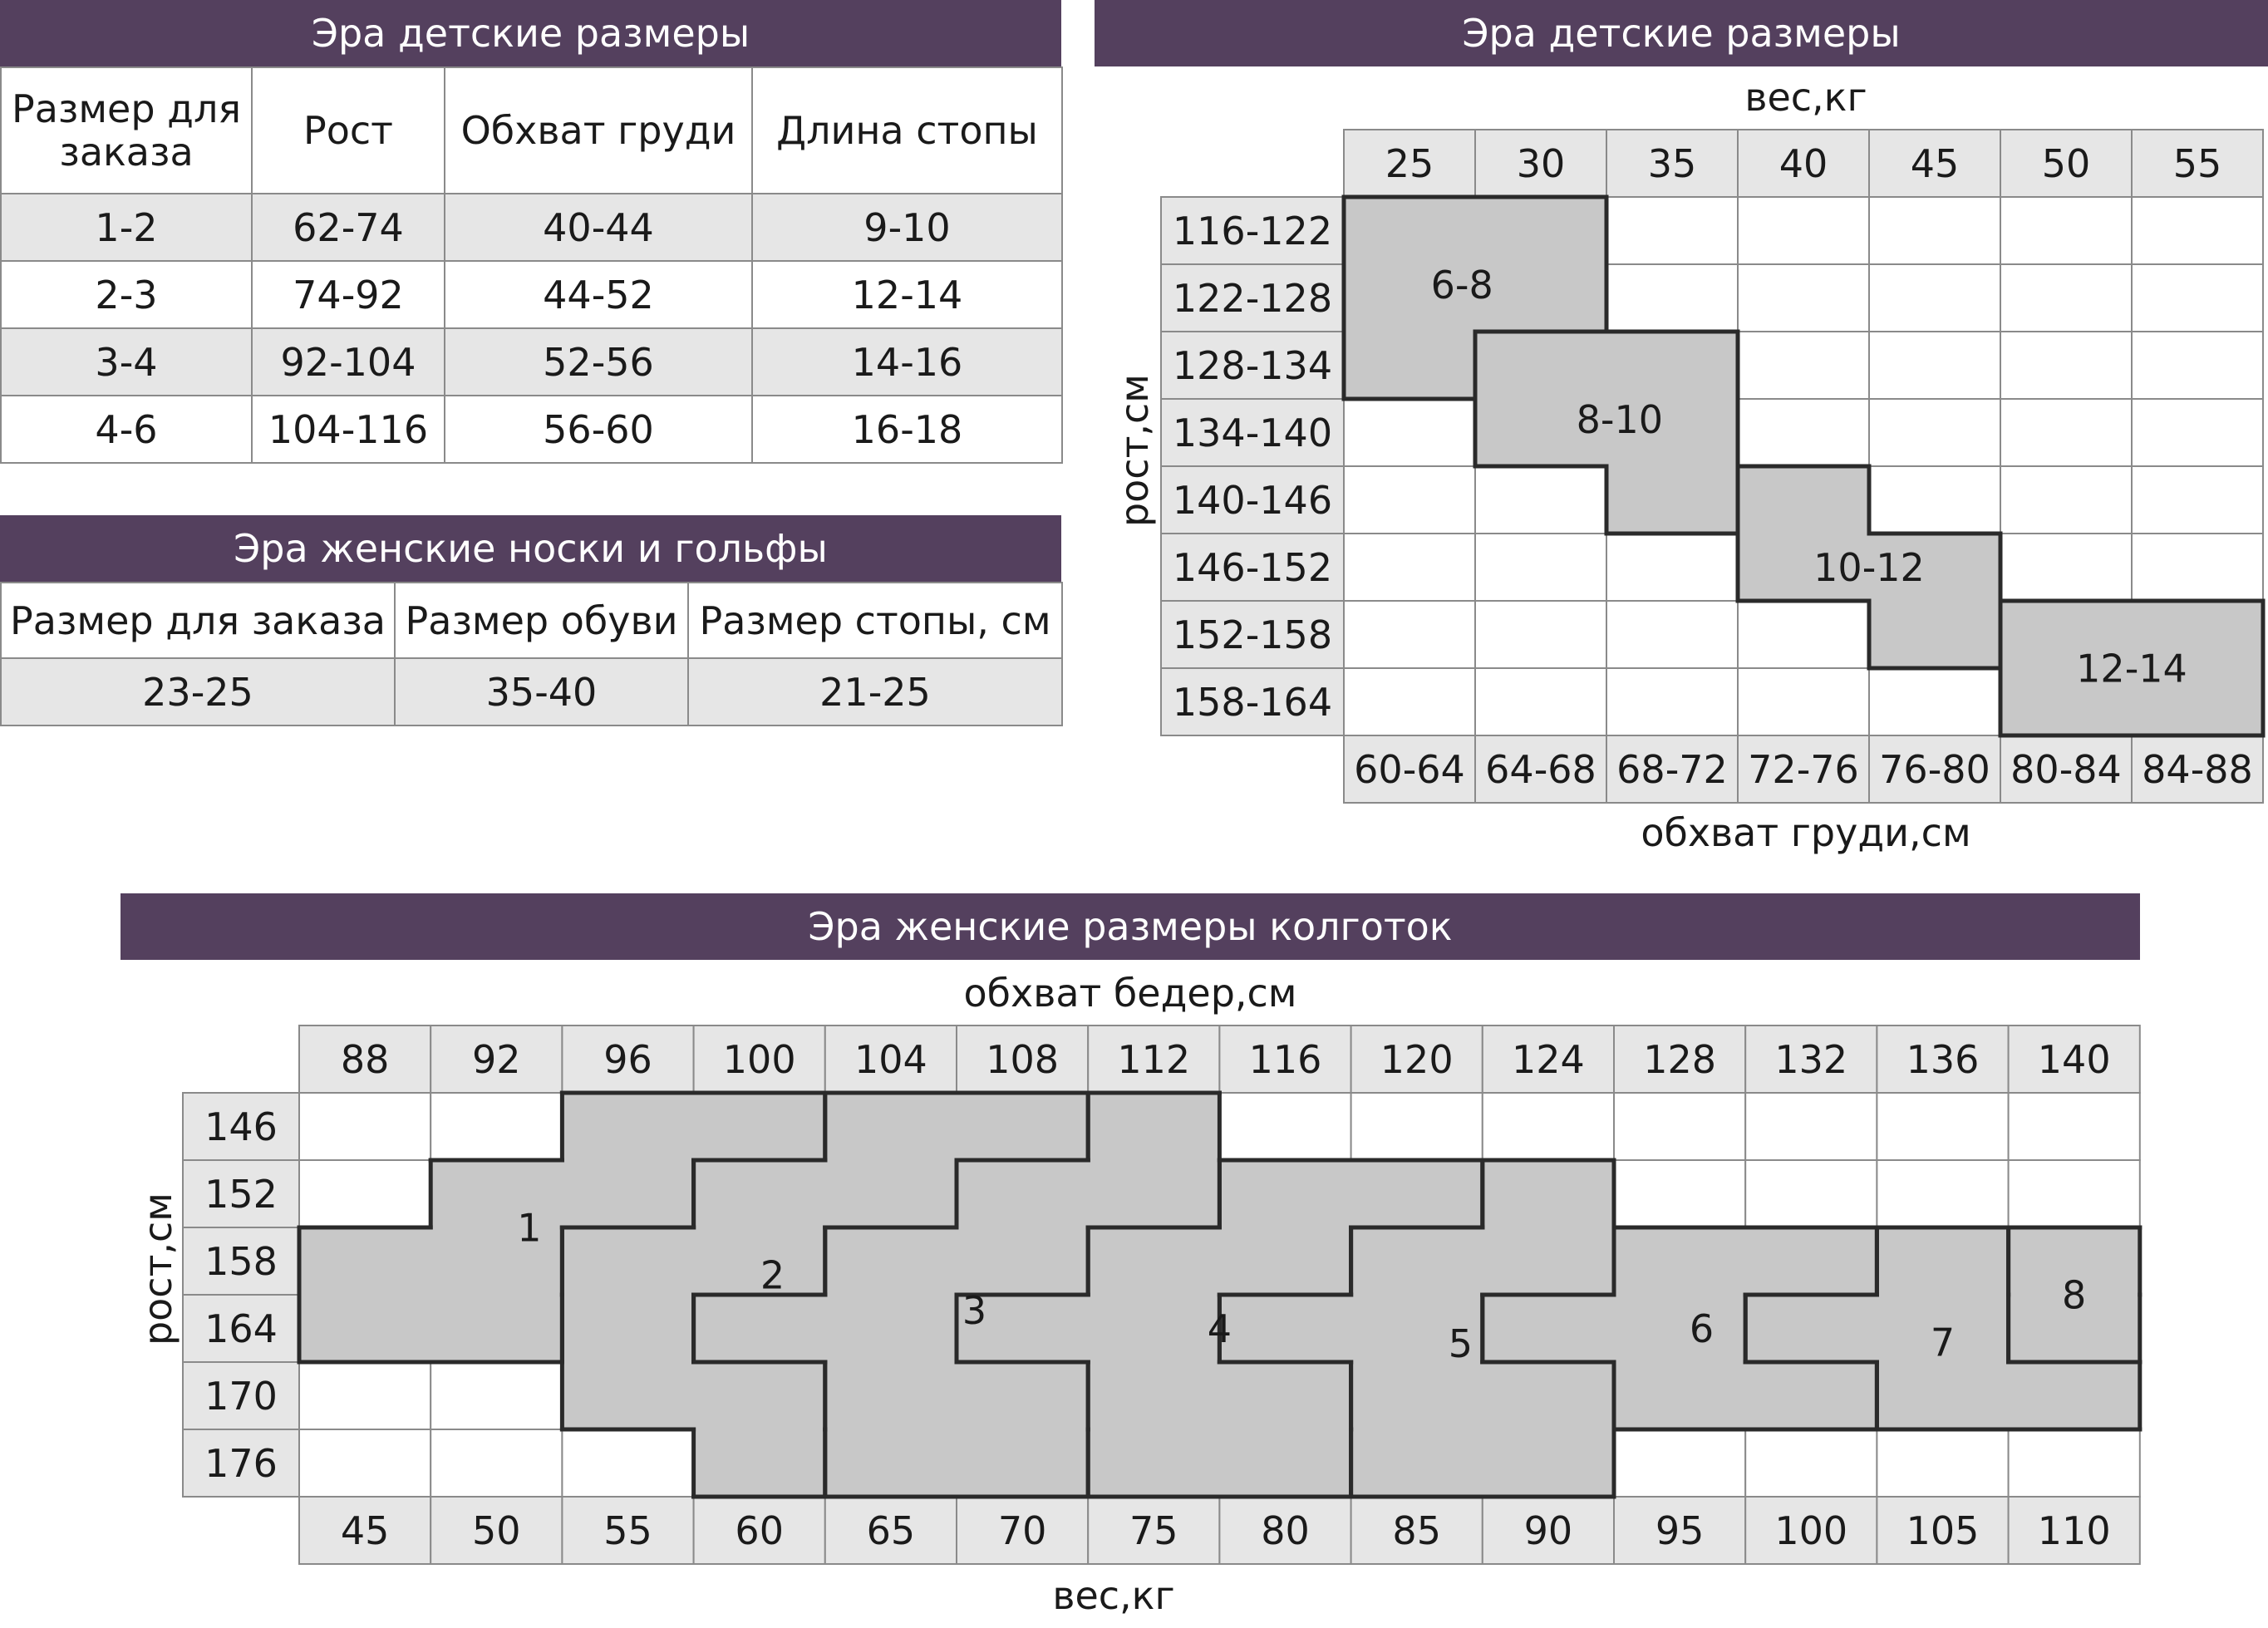  Describe the element at coordinates (1803, 769) in the screenshot. I see `kids-bottom-tick-label: 72-76` at that location.